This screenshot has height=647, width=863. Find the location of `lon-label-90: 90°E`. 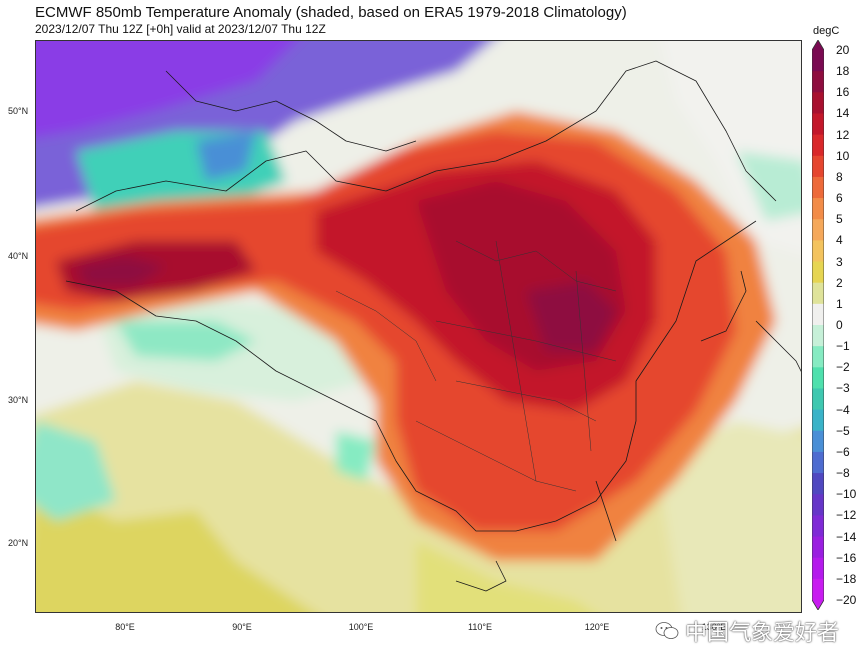

lon-label-90: 90°E is located at coordinates (242, 627).